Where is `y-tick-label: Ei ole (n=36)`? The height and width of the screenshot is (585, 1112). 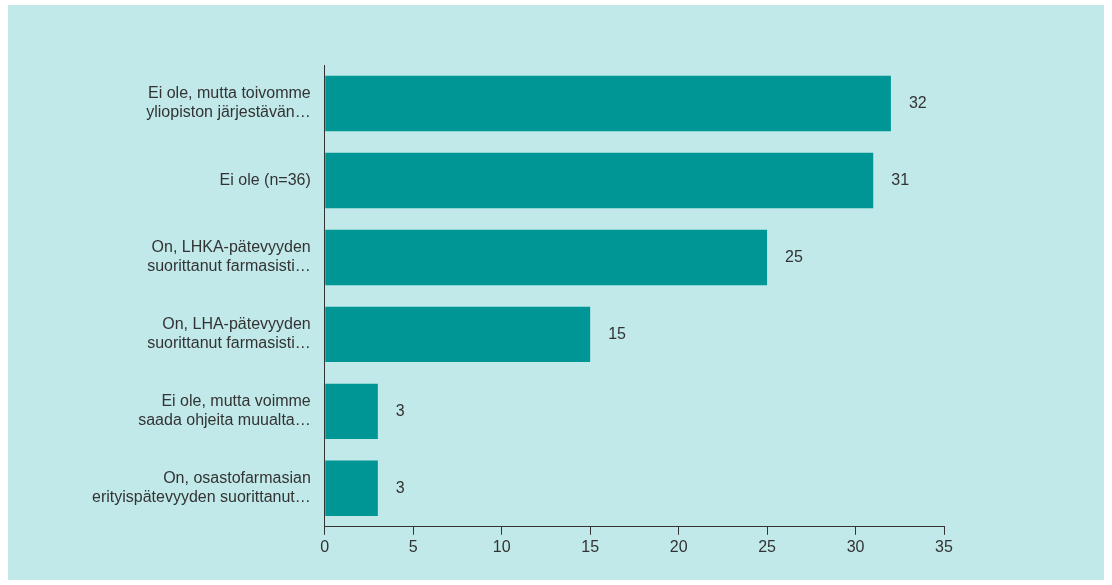
y-tick-label: Ei ole (n=36) is located at coordinates (265, 179).